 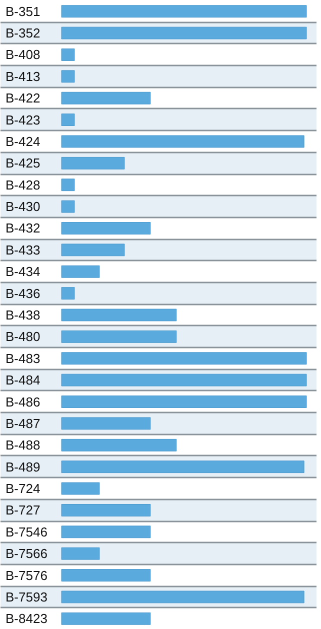 What do you see at coordinates (23, 488) in the screenshot?
I see `y-tick-label: B-724` at bounding box center [23, 488].